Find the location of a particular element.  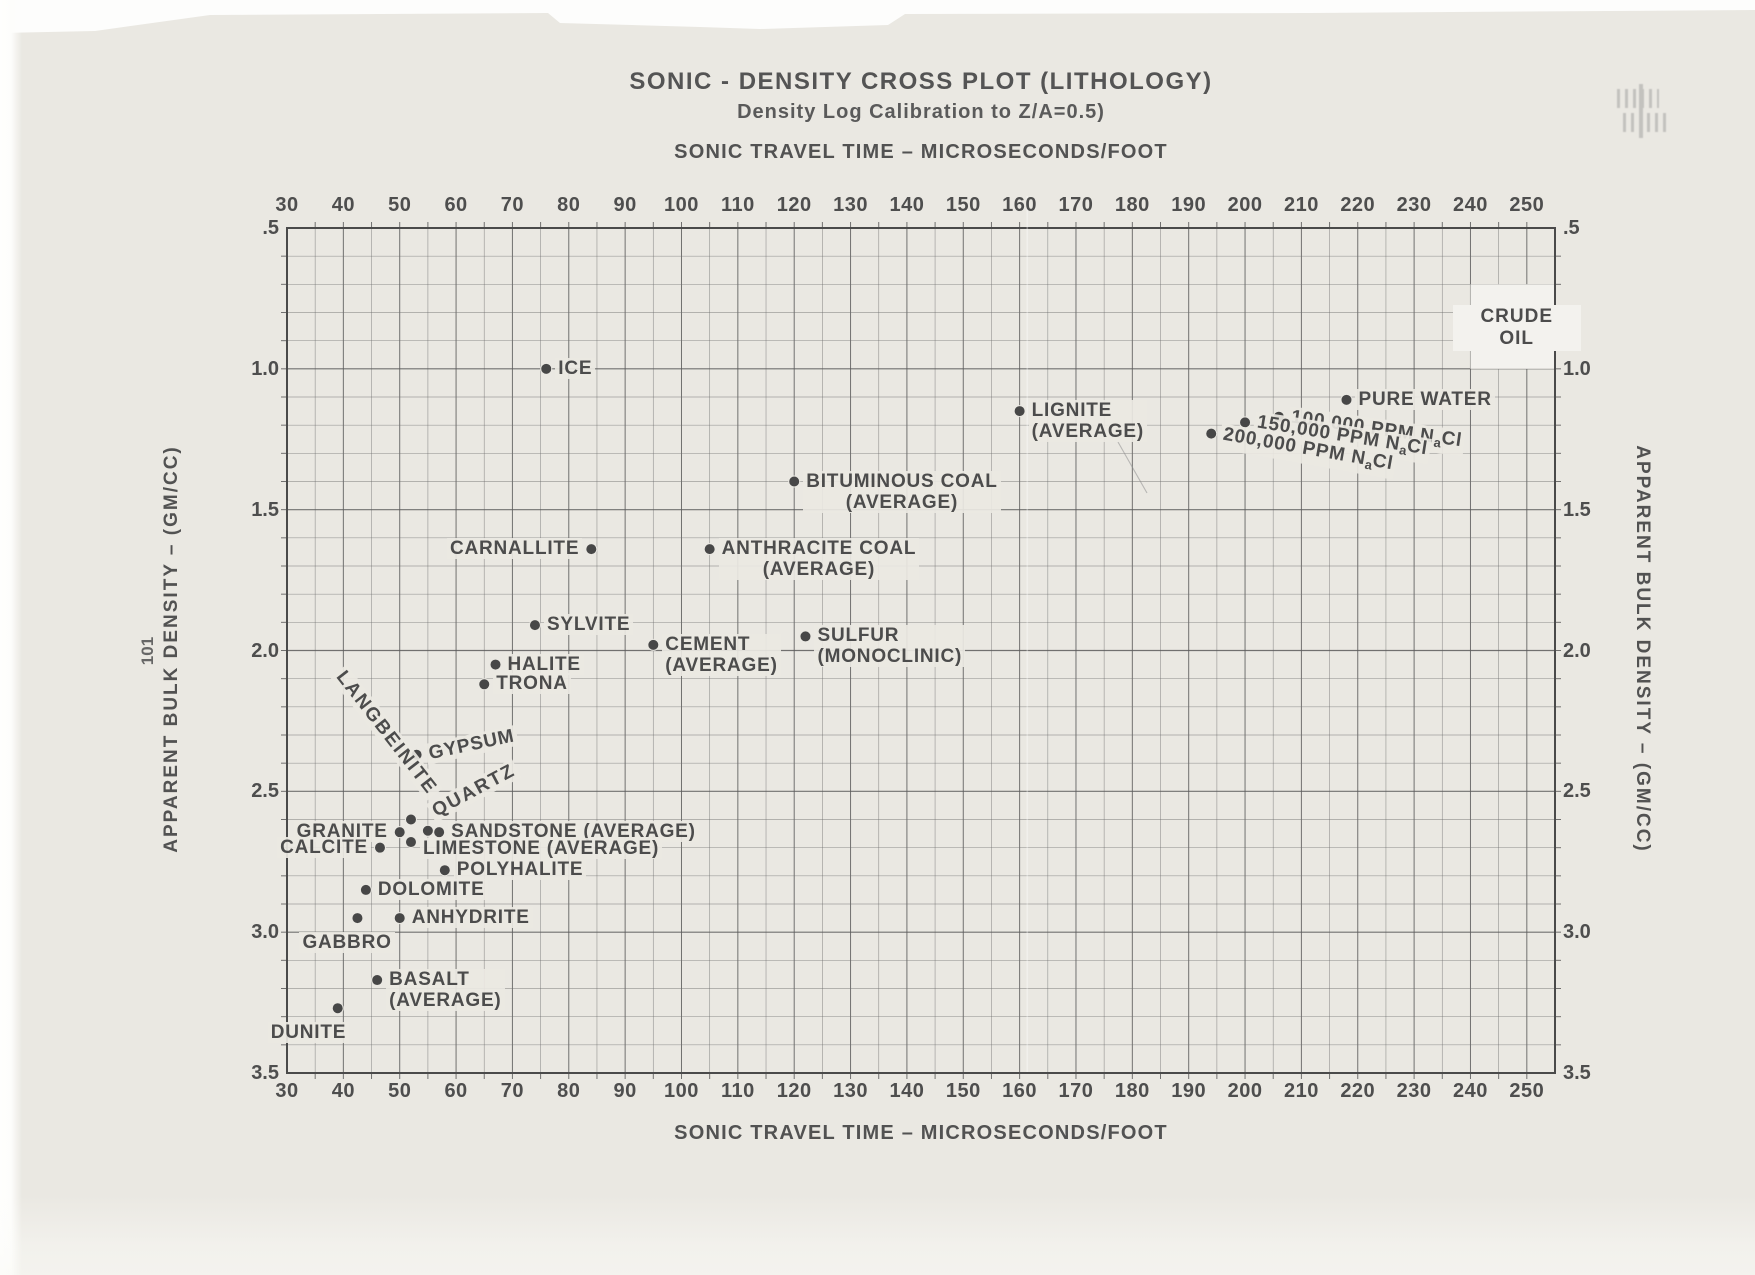

point-label-cement: CEMENT (AVERAGE) is located at coordinates (721, 654).